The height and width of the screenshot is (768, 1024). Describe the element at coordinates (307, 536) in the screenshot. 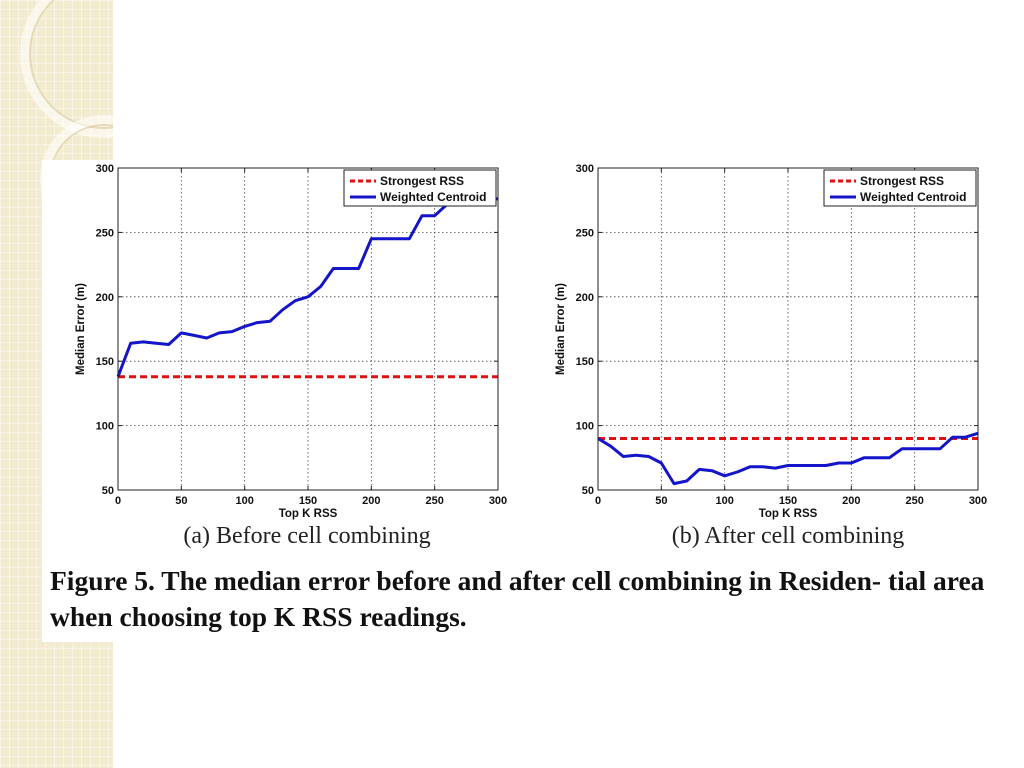

I see `subcaption-a: (a) Before cell combining` at that location.